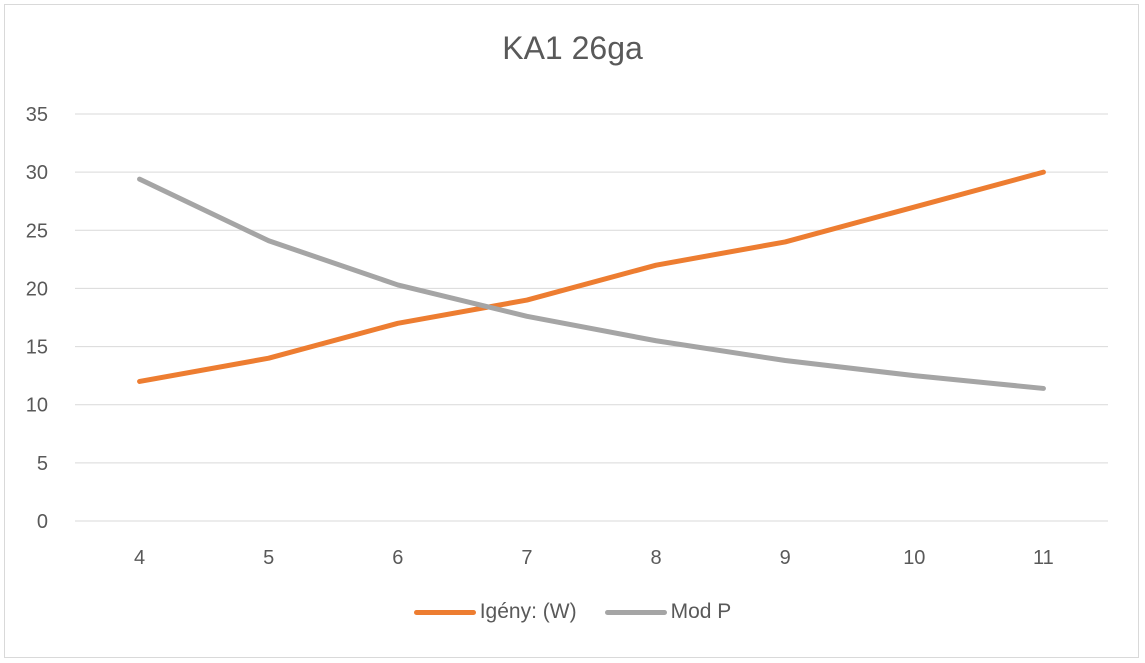  I want to click on y-tick-label: 15, so click(37, 348).